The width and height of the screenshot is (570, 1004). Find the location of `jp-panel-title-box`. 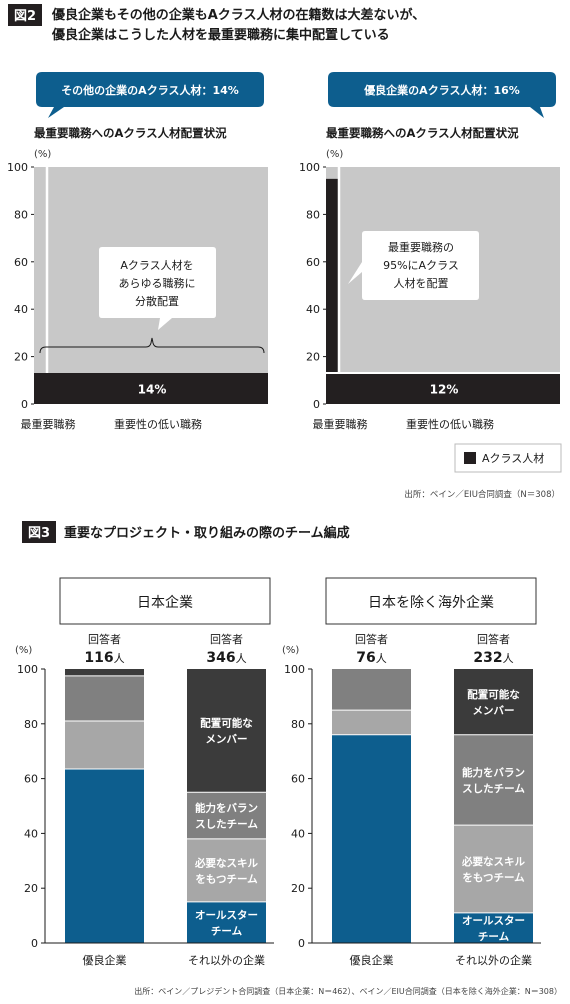

jp-panel-title-box is located at coordinates (165, 601).